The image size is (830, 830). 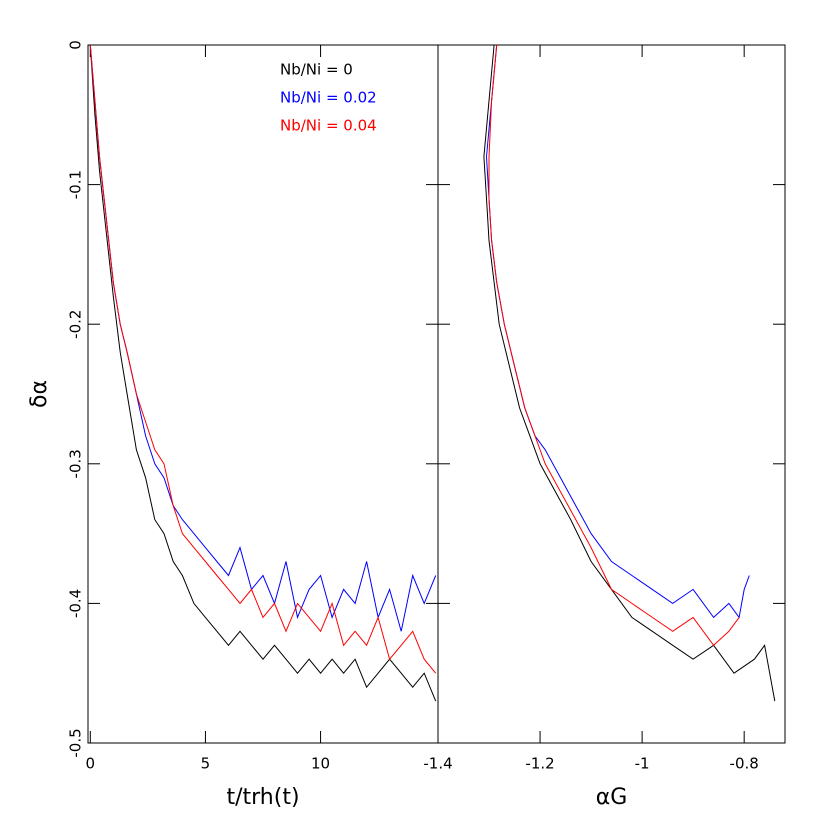 What do you see at coordinates (76, 463) in the screenshot?
I see `y-tick-label: -0.3` at bounding box center [76, 463].